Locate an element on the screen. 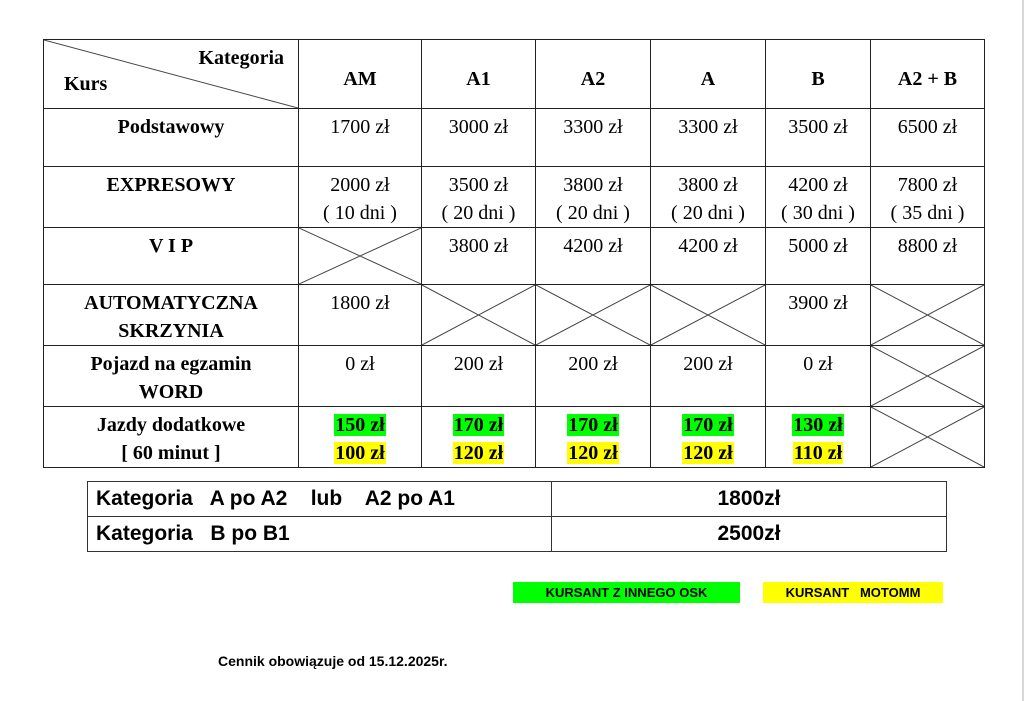  price-value: 150 zł is located at coordinates (360, 425).